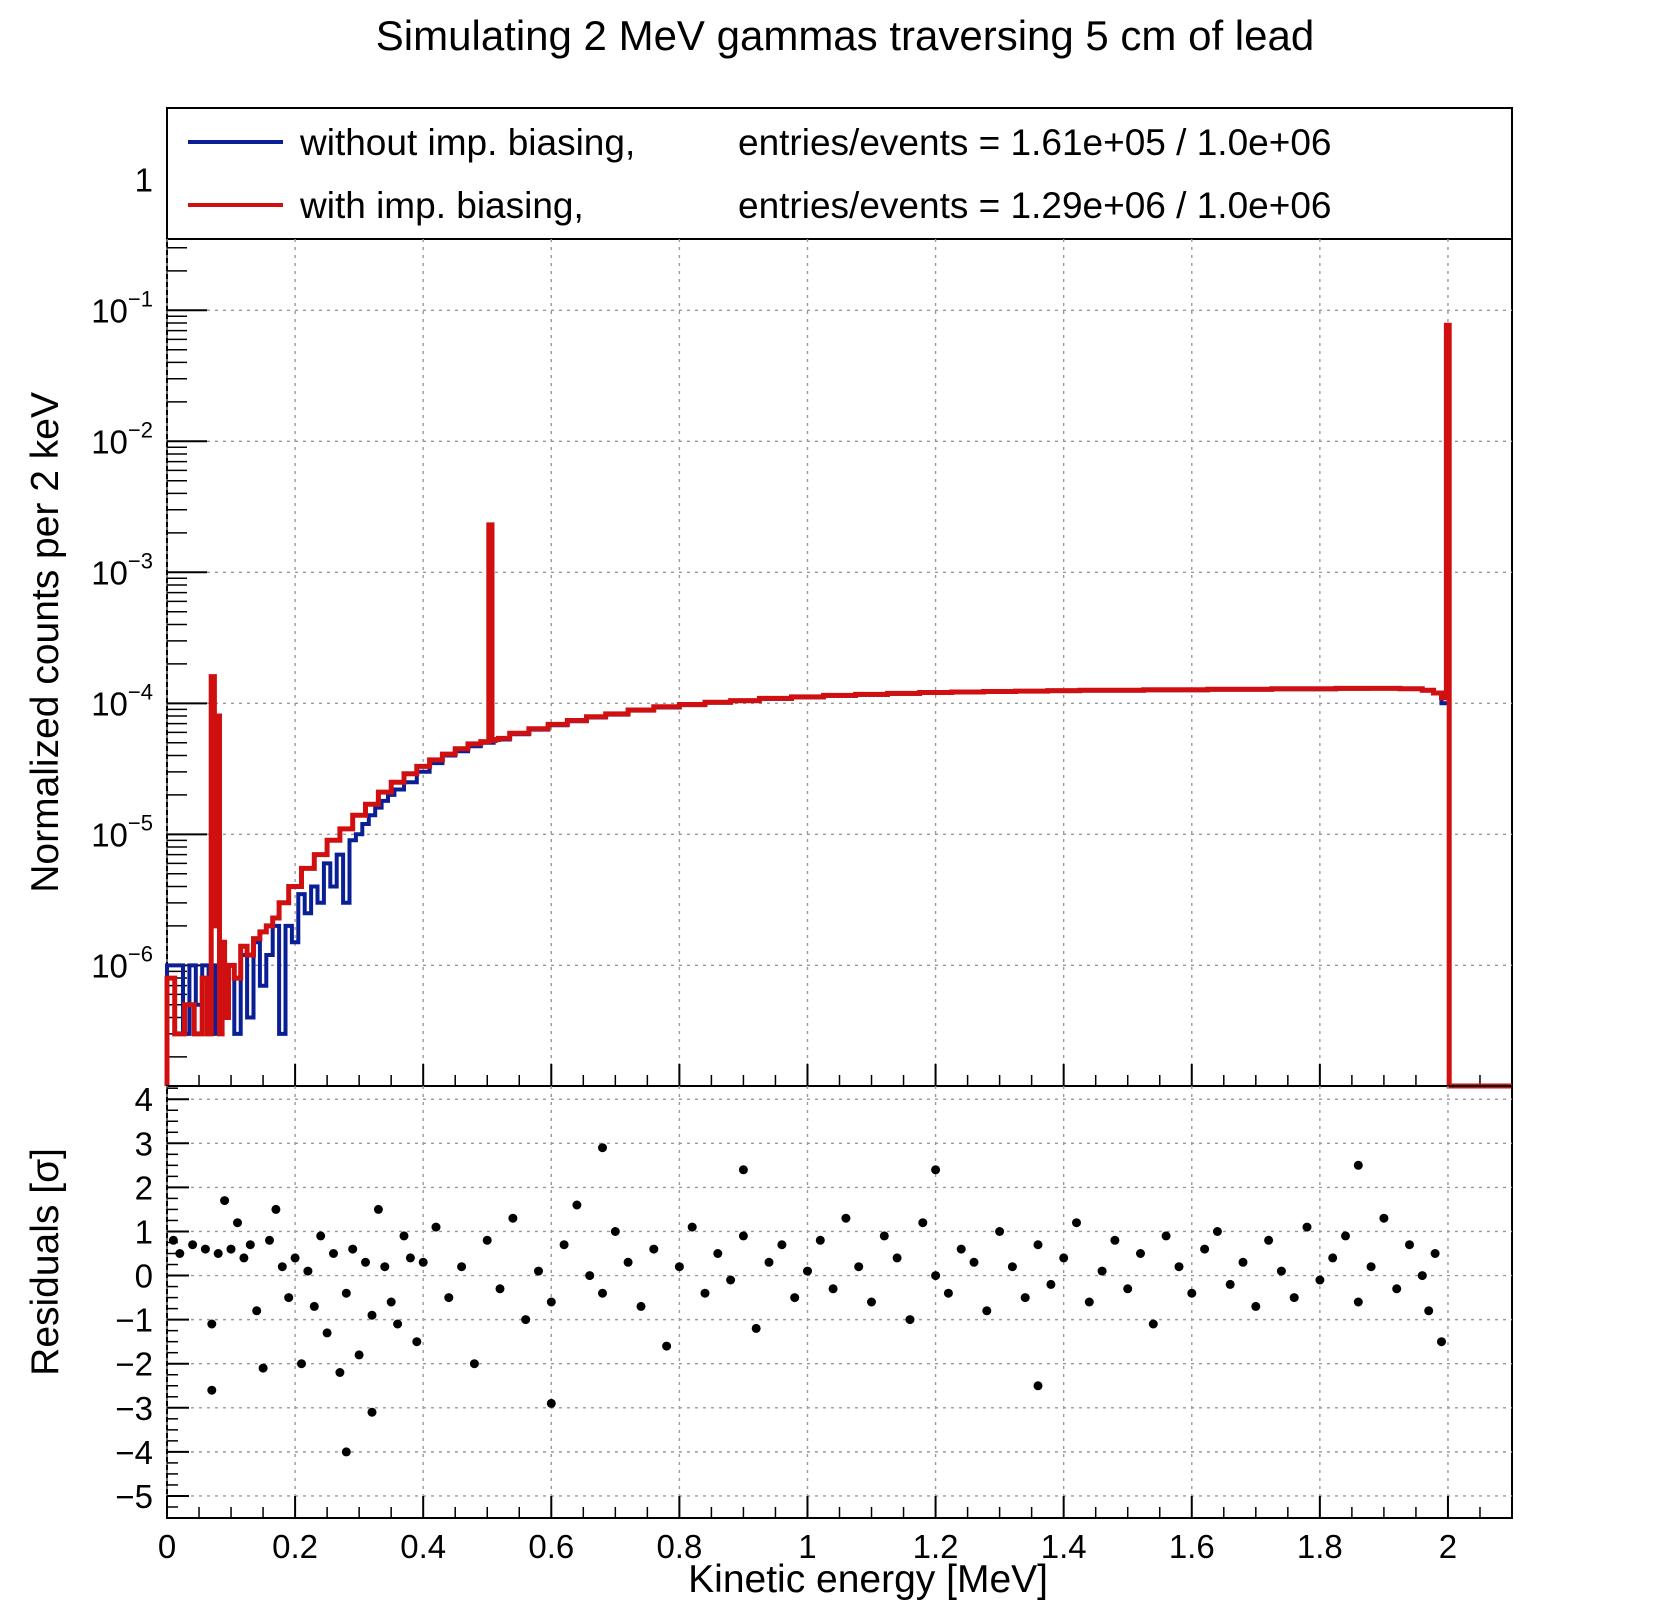 The height and width of the screenshot is (1605, 1661). Describe the element at coordinates (679, 1546) in the screenshot. I see `x-tick-label: 0.8` at that location.